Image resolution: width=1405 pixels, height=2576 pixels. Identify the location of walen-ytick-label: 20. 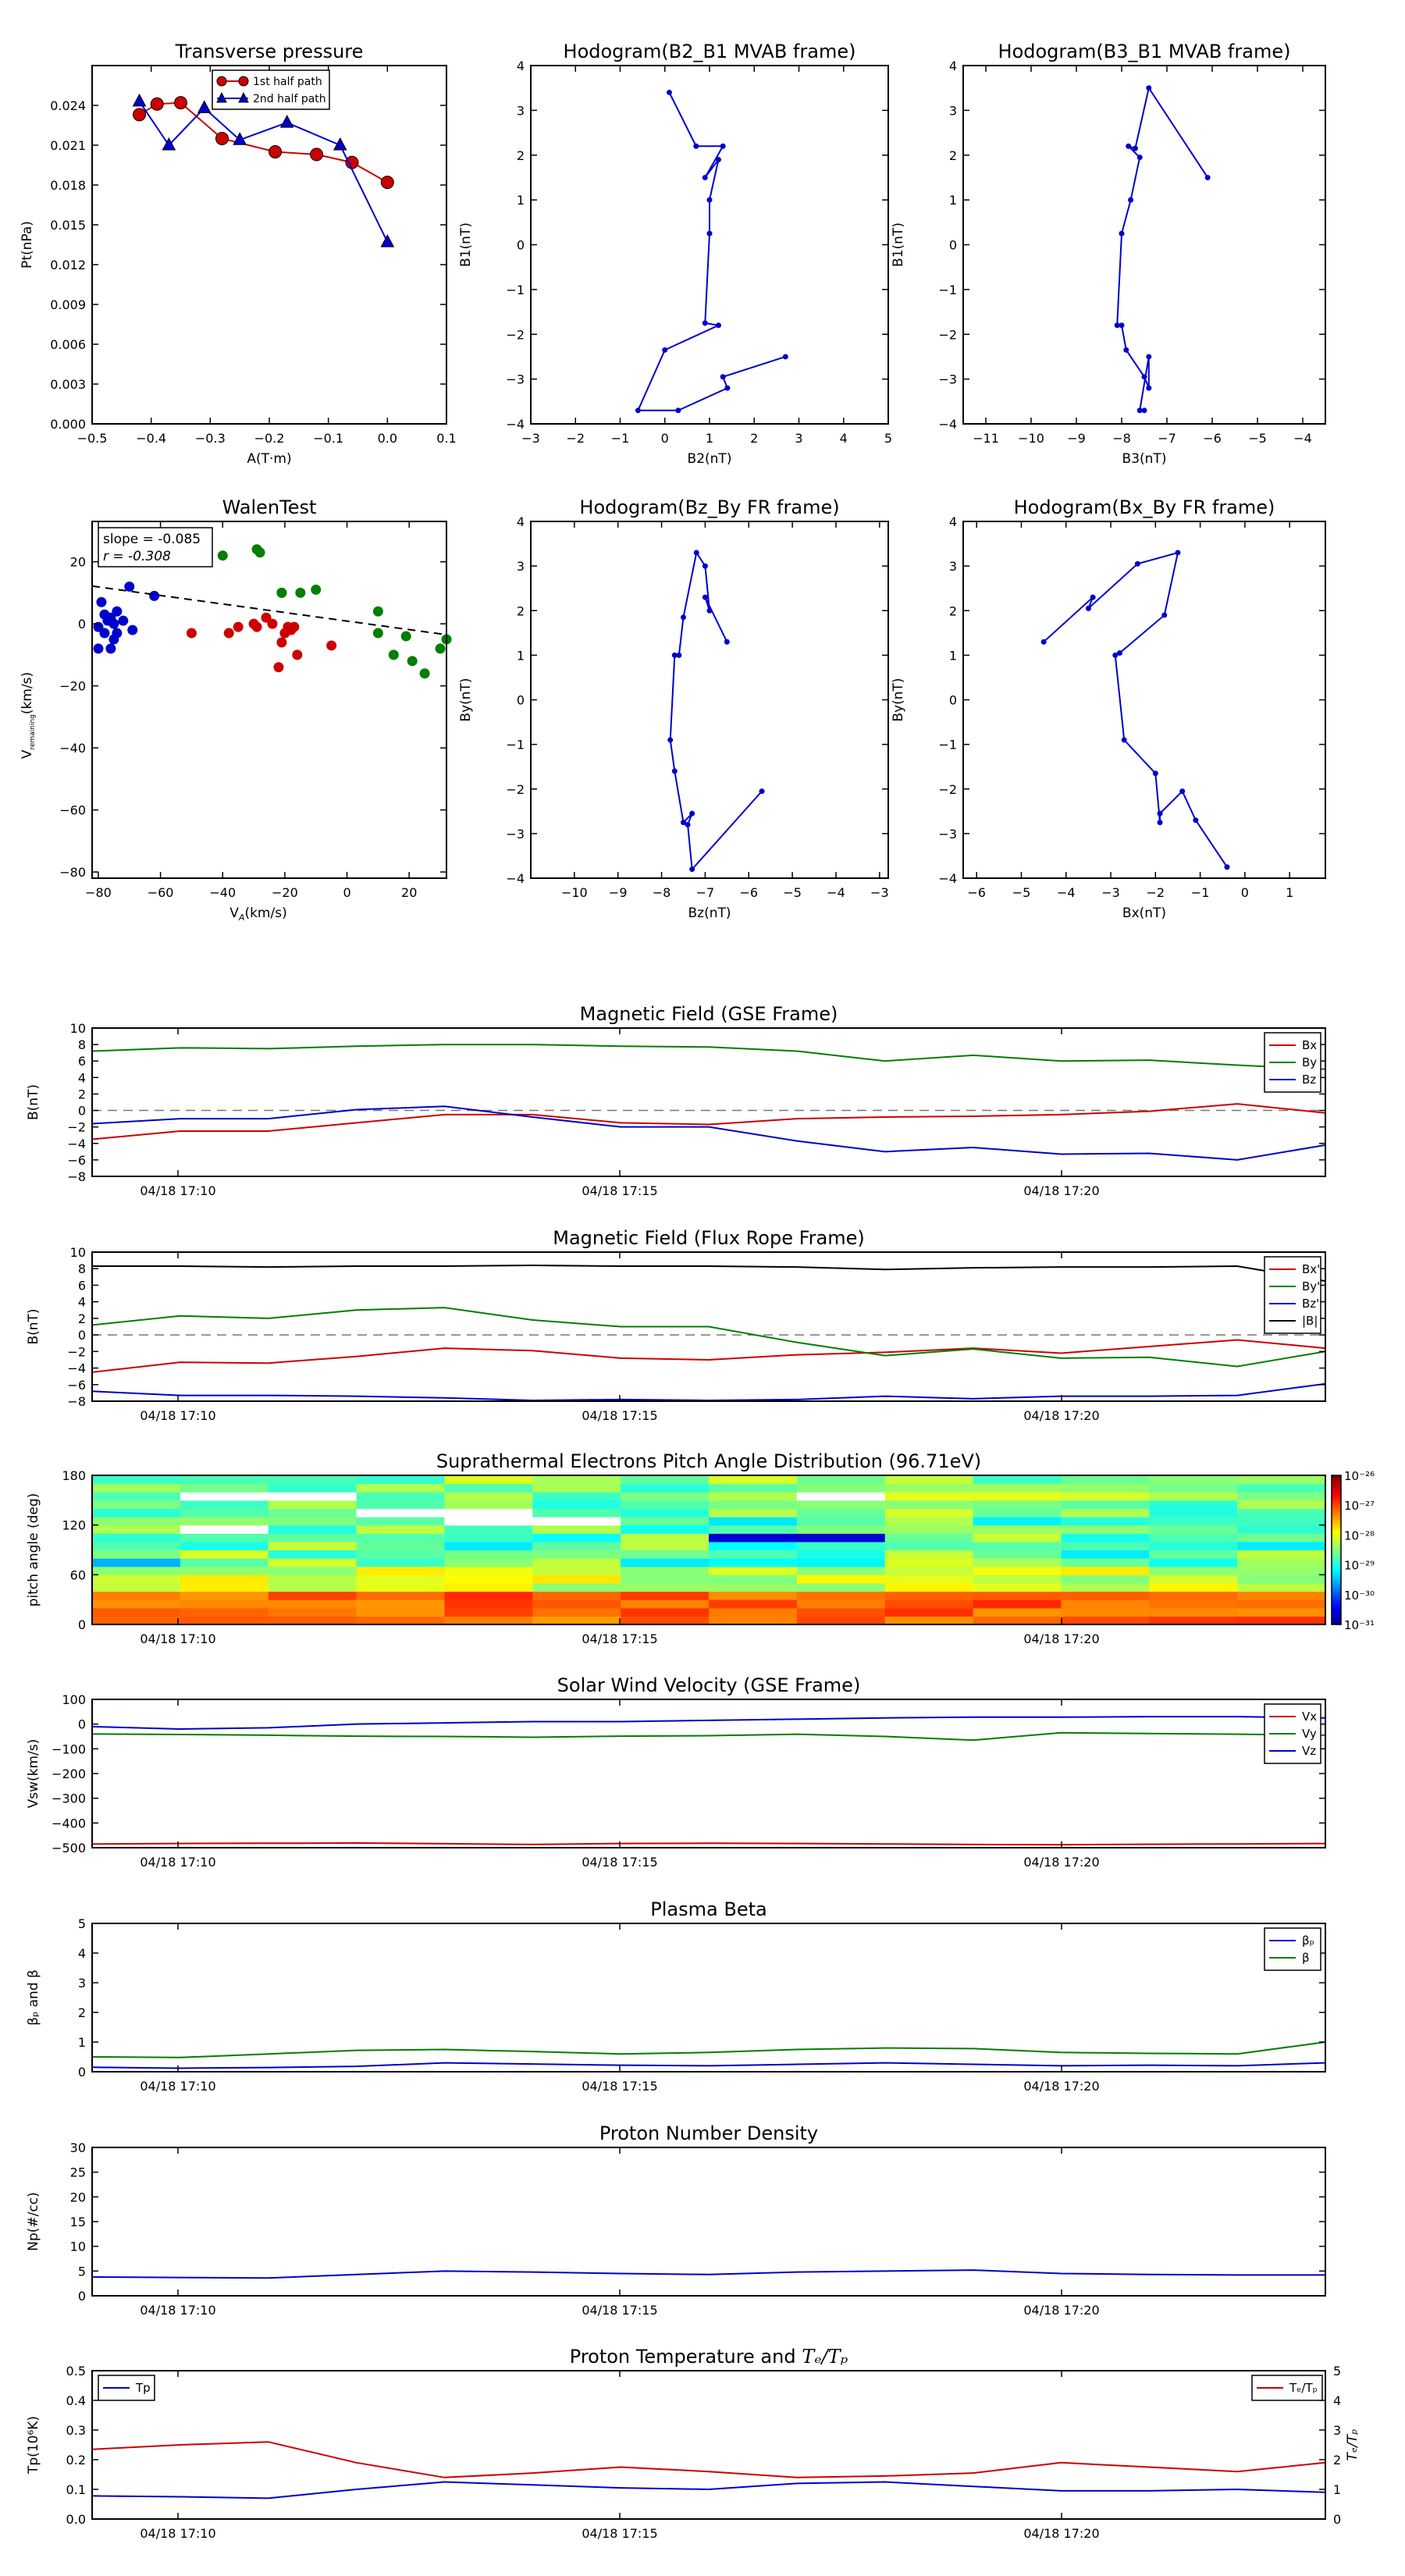
(78, 562).